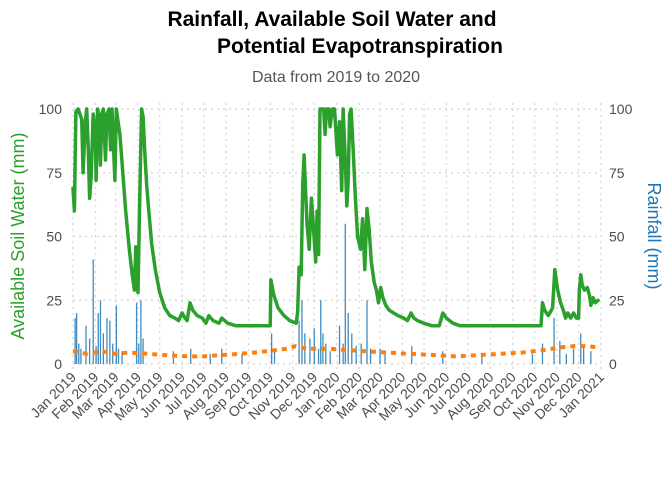 This screenshot has width=672, height=480. What do you see at coordinates (621, 109) in the screenshot?
I see `right-y-tick-label: 100` at bounding box center [621, 109].